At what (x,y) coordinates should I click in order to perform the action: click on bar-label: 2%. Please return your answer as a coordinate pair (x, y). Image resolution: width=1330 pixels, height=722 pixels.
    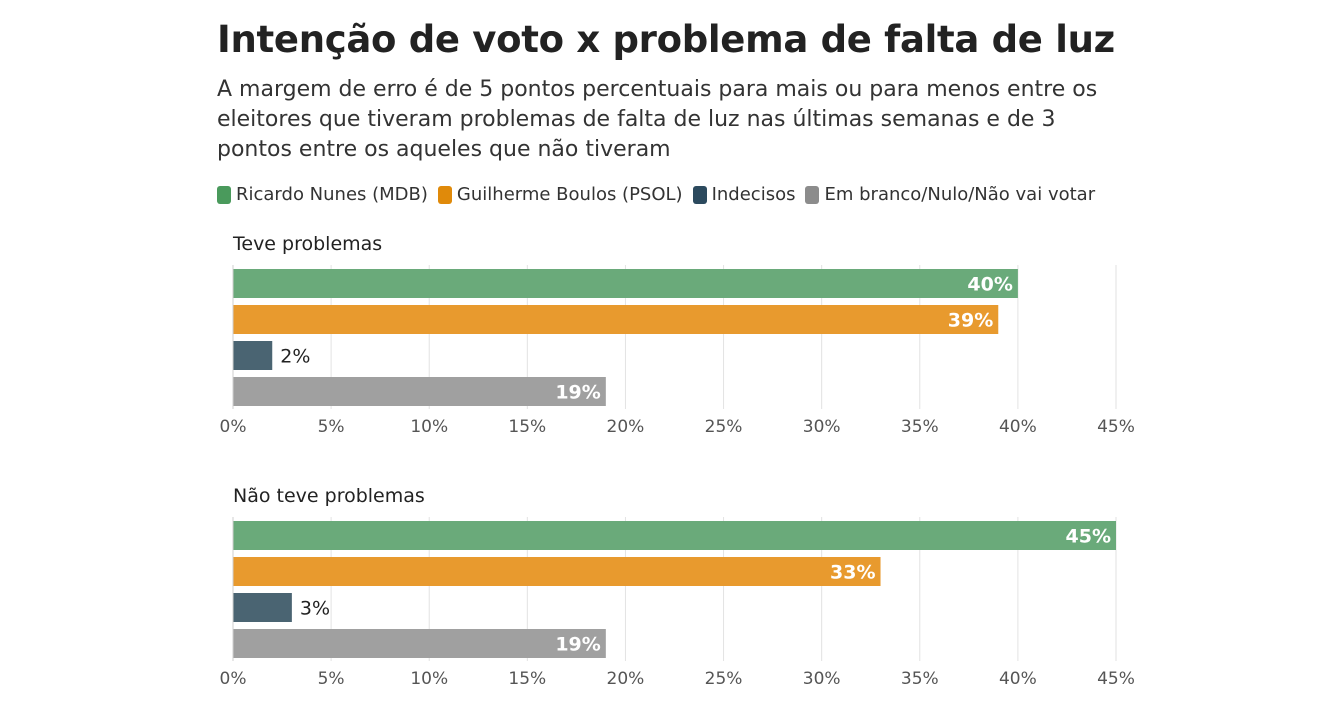
    Looking at the image, I should click on (295, 357).